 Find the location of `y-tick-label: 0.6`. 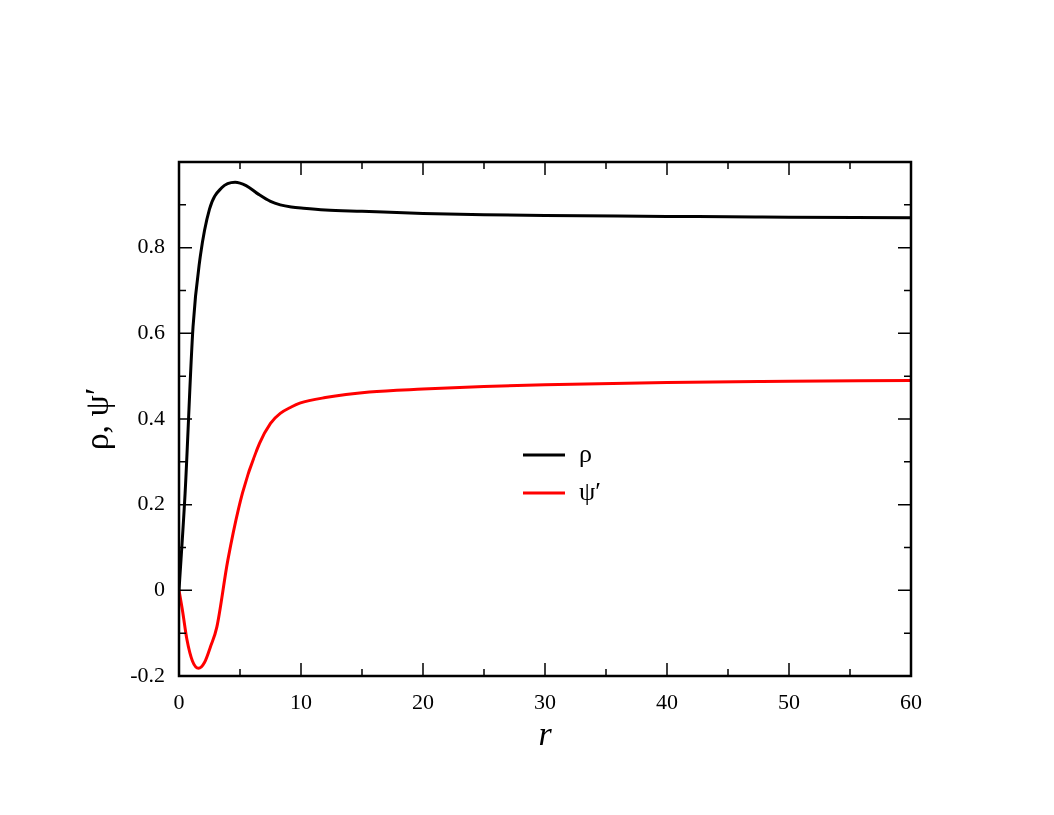

y-tick-label: 0.6 is located at coordinates (151, 332).